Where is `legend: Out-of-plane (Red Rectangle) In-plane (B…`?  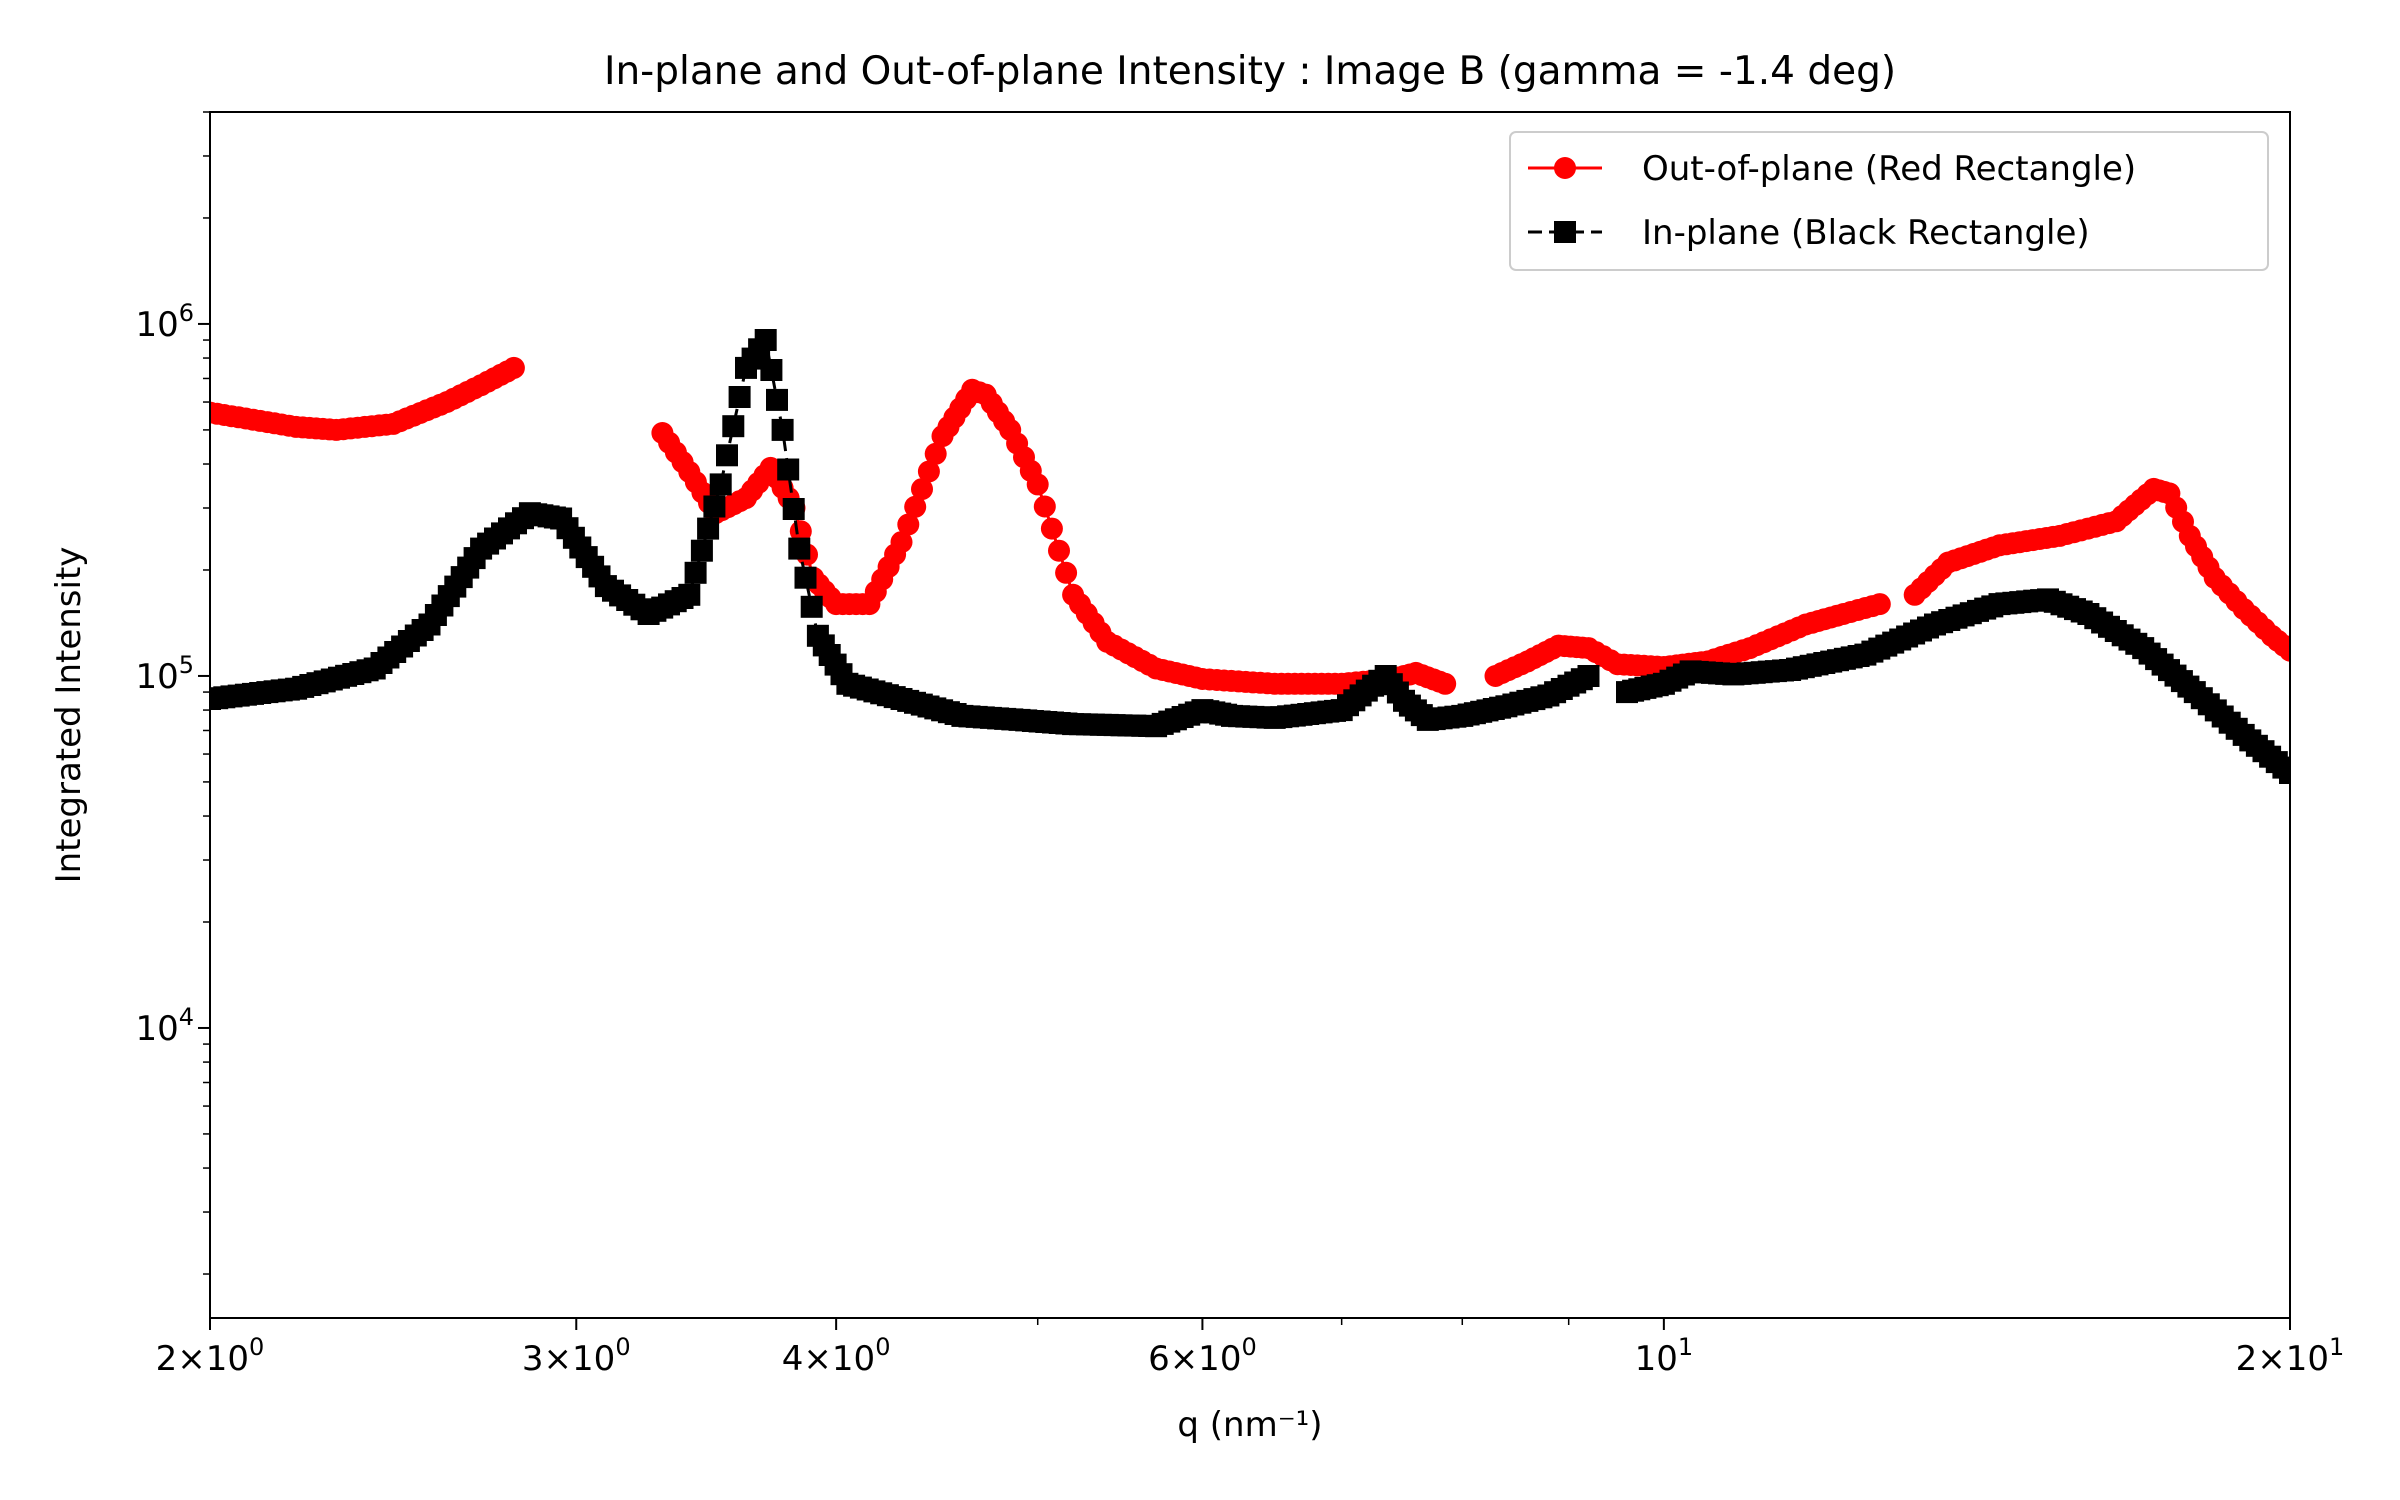
legend: Out-of-plane (Red Rectangle) In-plane (B… is located at coordinates (1889, 201).